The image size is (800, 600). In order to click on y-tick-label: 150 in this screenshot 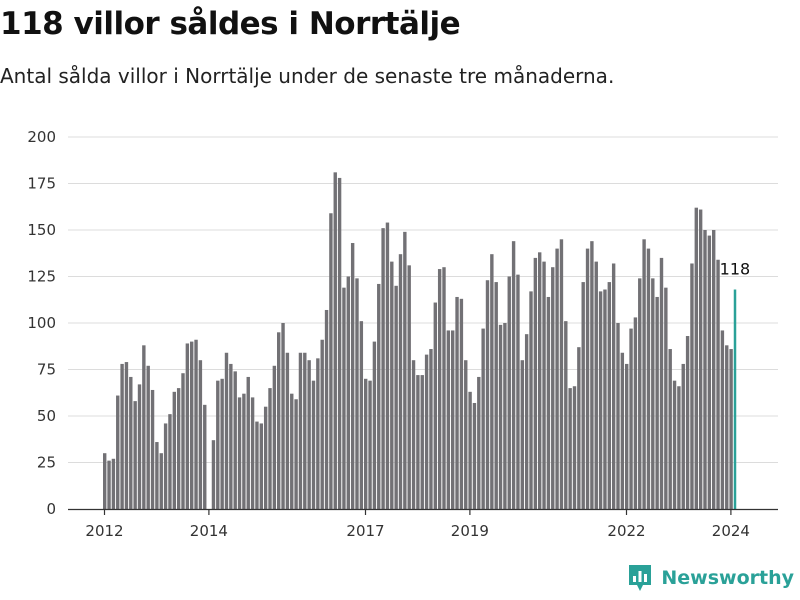, I will do `click(41, 230)`.